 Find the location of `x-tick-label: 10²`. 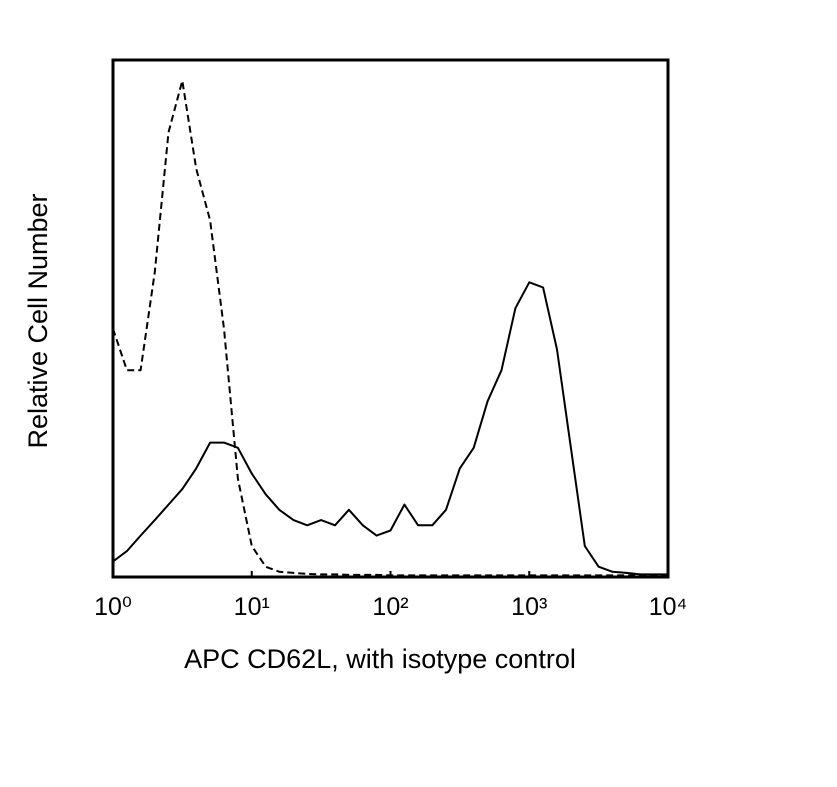

x-tick-label: 10² is located at coordinates (390, 607).